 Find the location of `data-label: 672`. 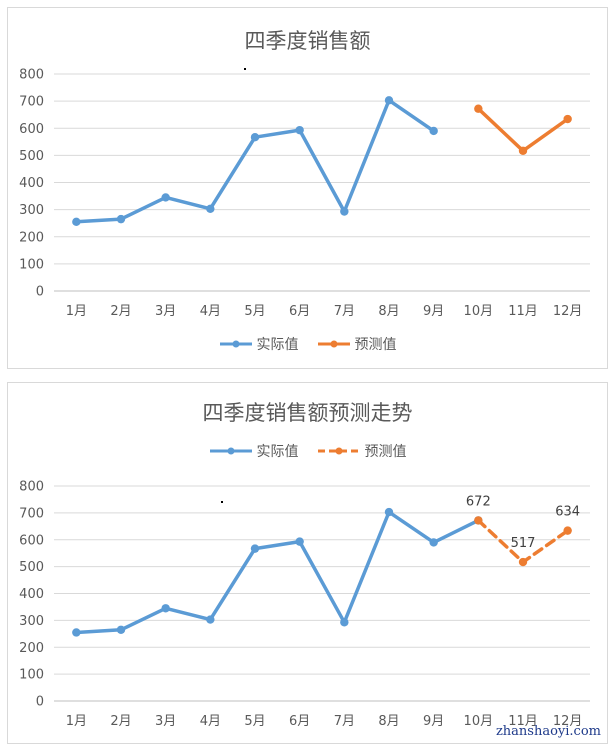

data-label: 672 is located at coordinates (478, 501).